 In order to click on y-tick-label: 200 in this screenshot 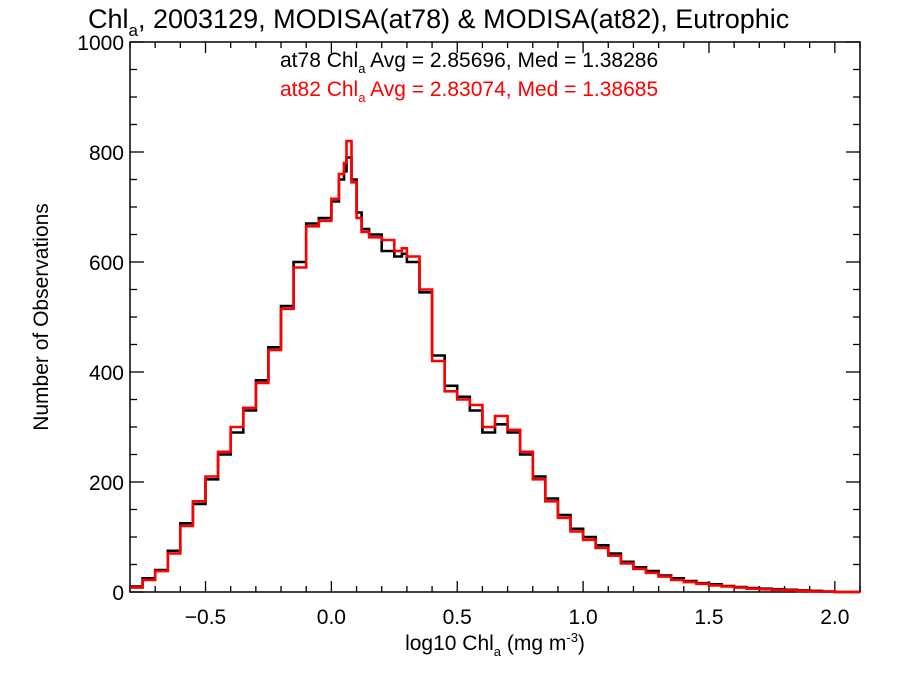, I will do `click(106, 483)`.